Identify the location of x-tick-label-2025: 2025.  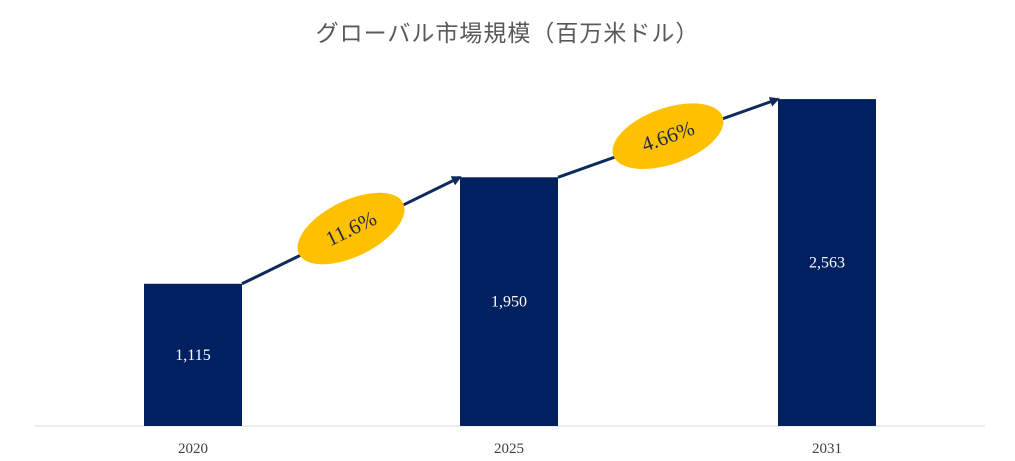
(509, 449).